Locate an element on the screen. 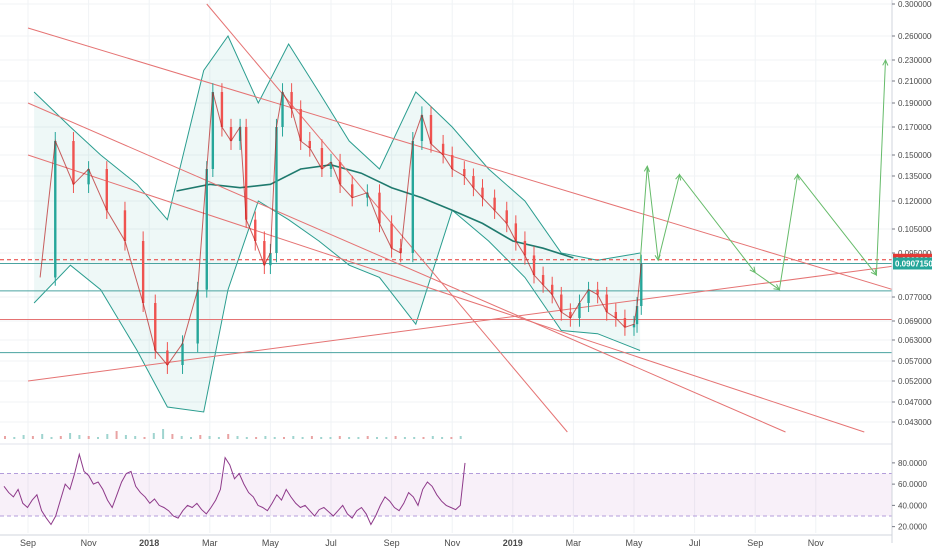 Image resolution: width=932 pixels, height=555 pixels. rsi-tick-label: 40.0000 is located at coordinates (912, 505).